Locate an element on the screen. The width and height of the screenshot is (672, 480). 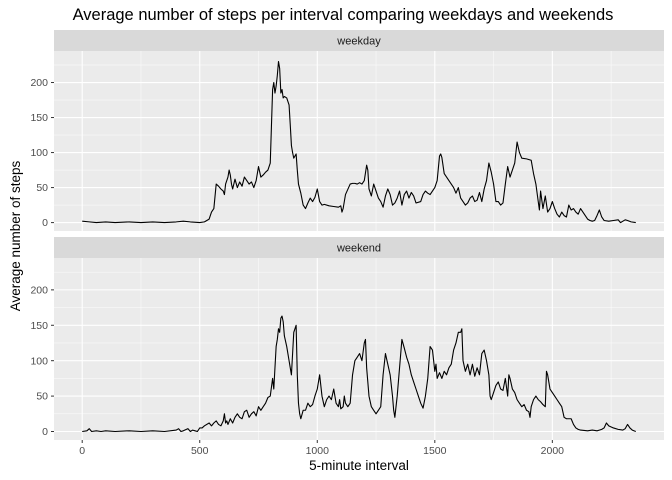
x-tick-label: 500 is located at coordinates (200, 451).